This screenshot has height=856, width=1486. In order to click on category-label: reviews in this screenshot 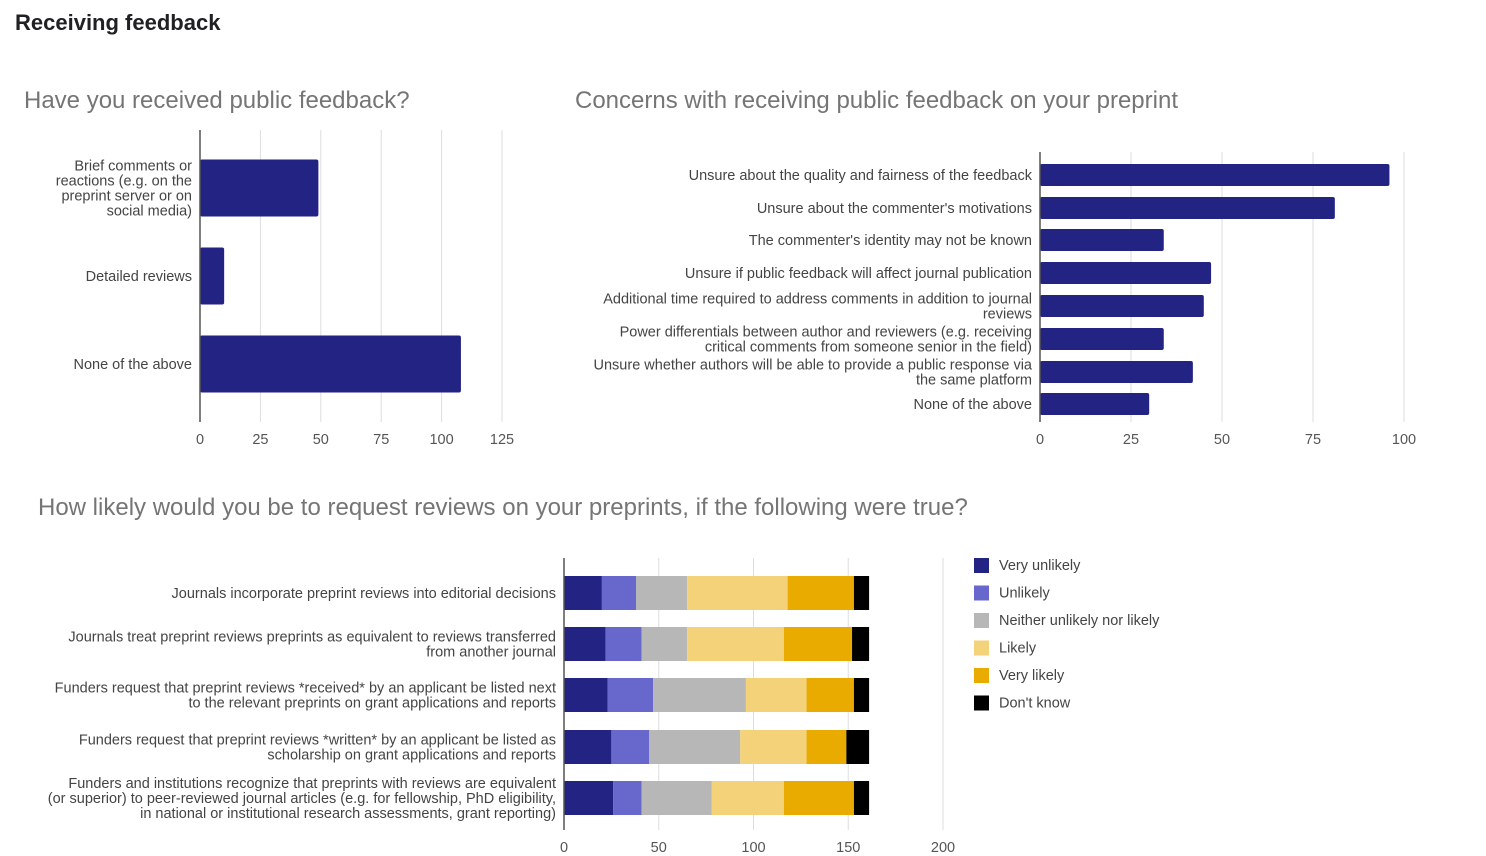, I will do `click(1007, 315)`.